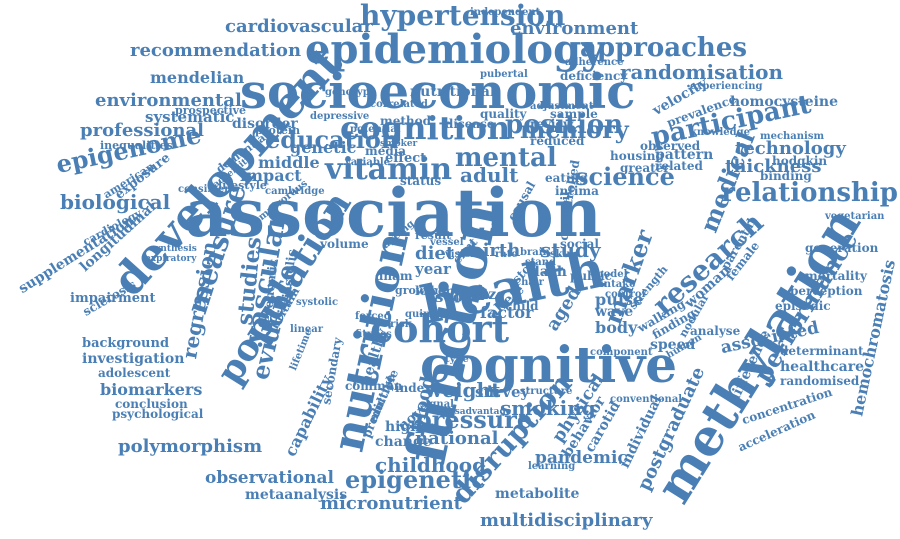 Image resolution: width=900 pixels, height=539 pixels. What do you see at coordinates (504, 74) in the screenshot?
I see `cloud-word: pubertal` at bounding box center [504, 74].